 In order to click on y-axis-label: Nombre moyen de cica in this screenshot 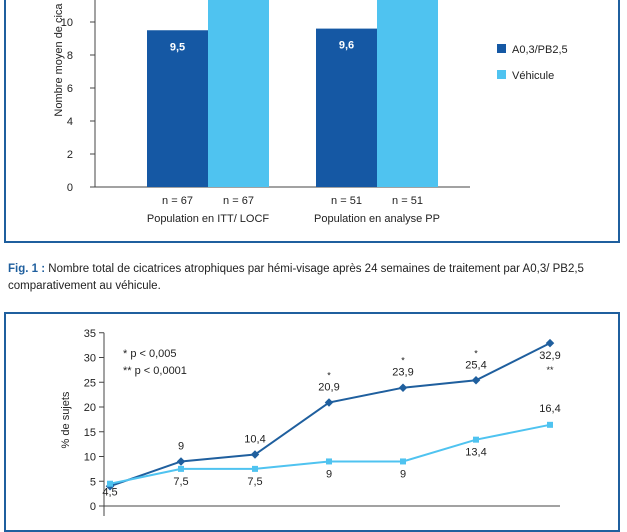, I will do `click(59, 60)`.